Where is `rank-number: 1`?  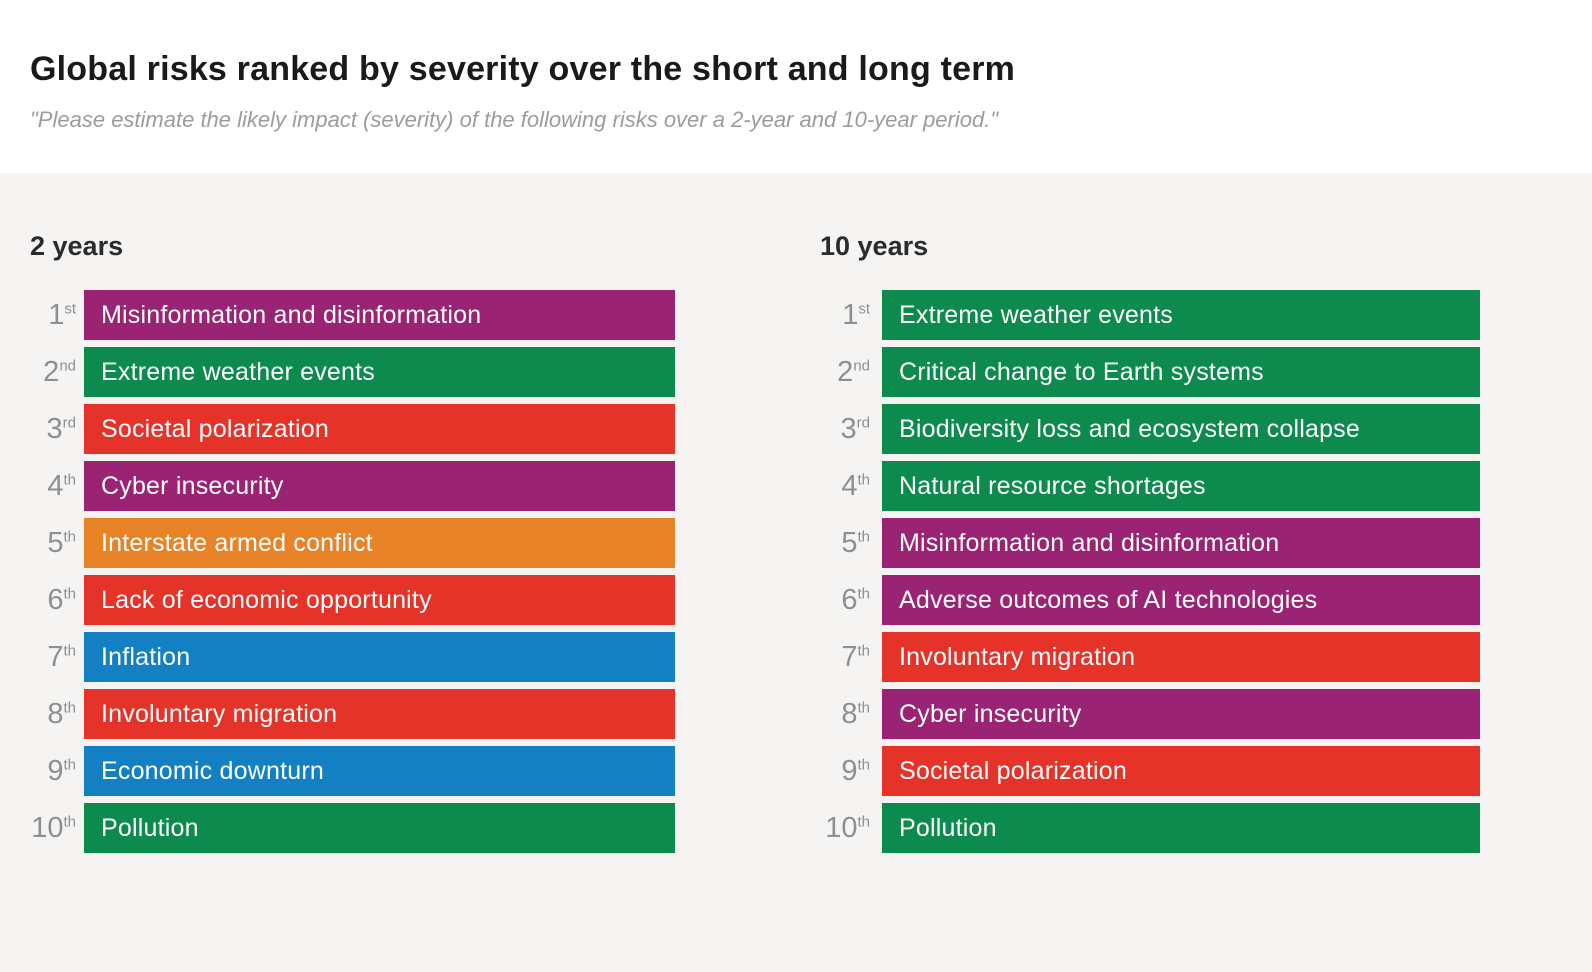
rank-number: 1 is located at coordinates (850, 315).